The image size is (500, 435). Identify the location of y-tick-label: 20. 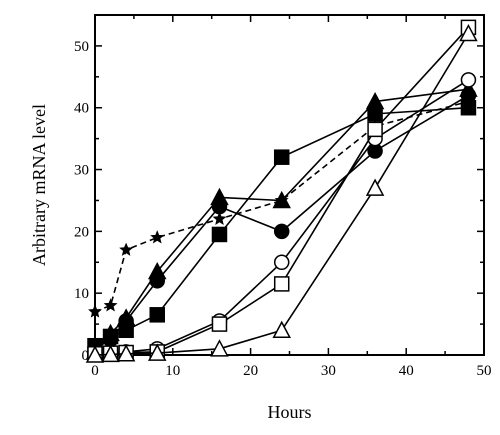
(81, 232).